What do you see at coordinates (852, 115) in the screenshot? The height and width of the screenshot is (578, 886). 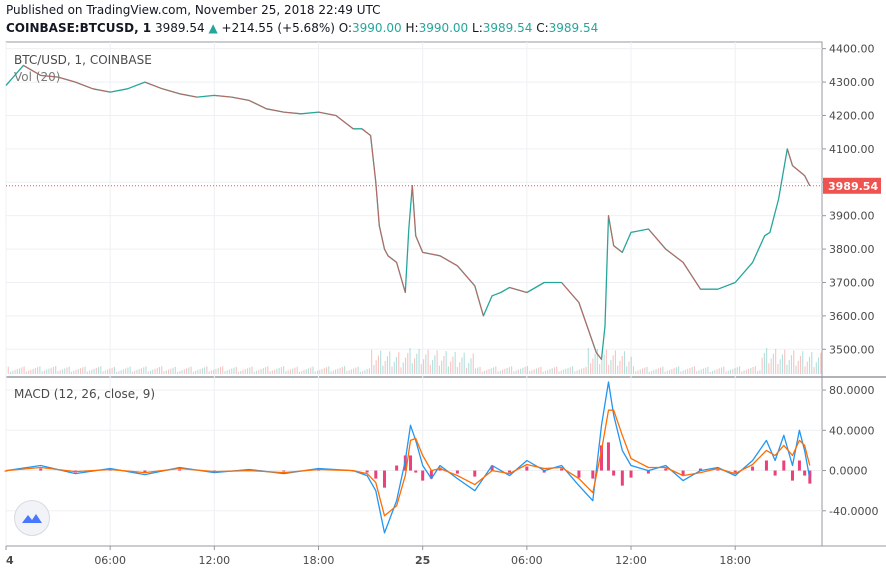 I see `price-tick-label: 4200.00` at bounding box center [852, 115].